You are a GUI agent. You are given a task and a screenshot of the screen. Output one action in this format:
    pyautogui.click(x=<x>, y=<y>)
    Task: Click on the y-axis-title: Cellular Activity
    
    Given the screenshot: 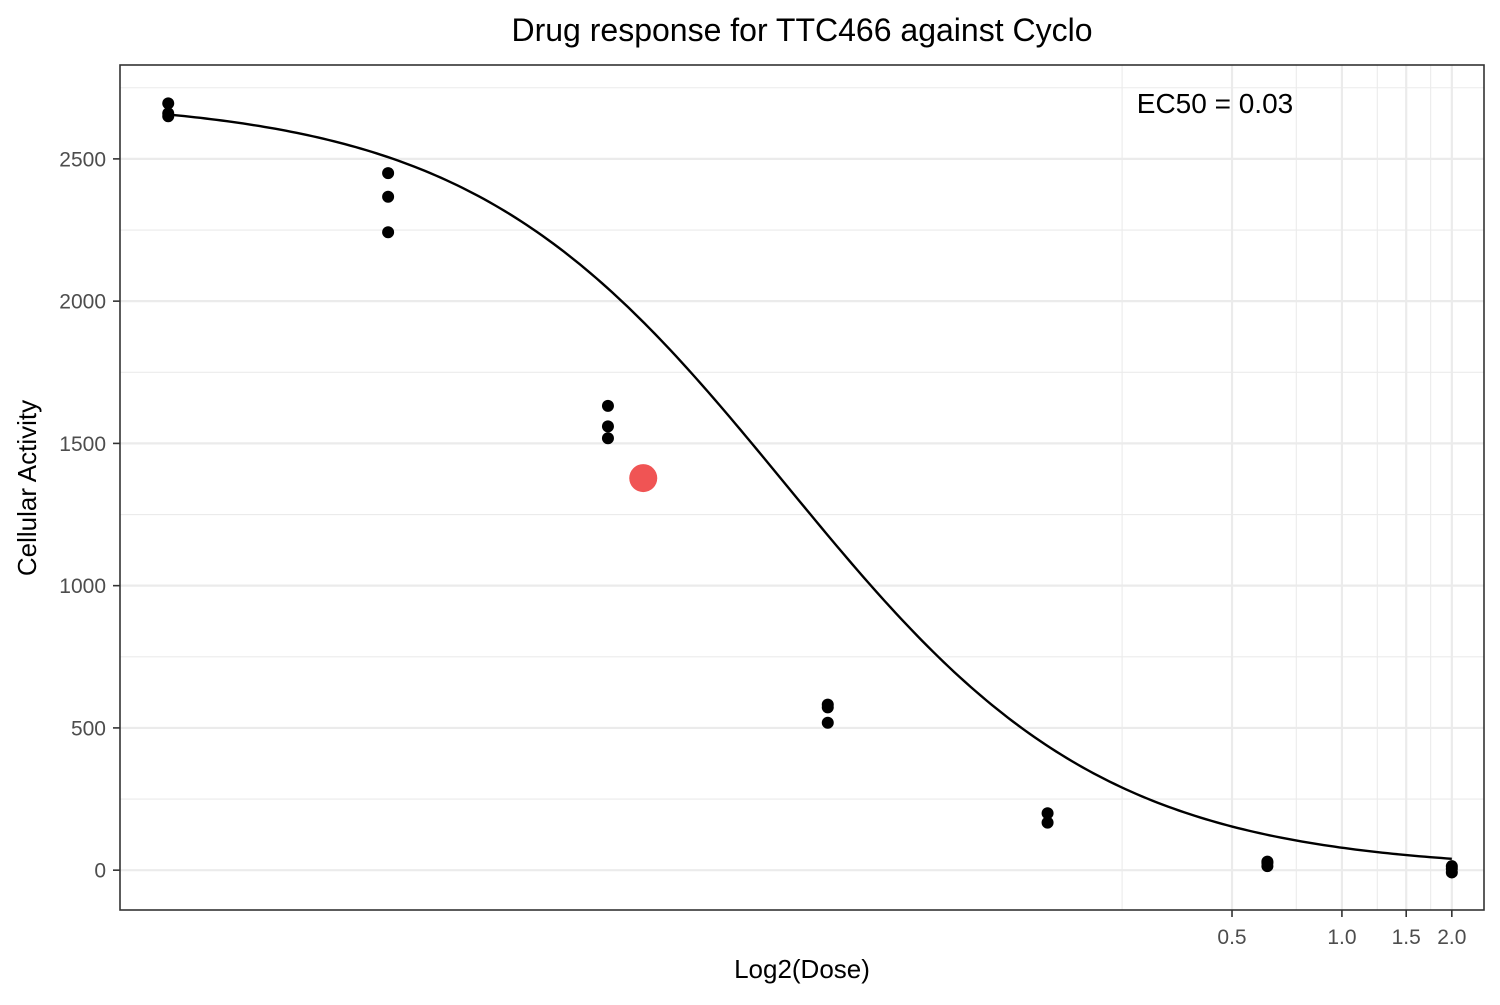 What is the action you would take?
    pyautogui.click(x=27, y=488)
    